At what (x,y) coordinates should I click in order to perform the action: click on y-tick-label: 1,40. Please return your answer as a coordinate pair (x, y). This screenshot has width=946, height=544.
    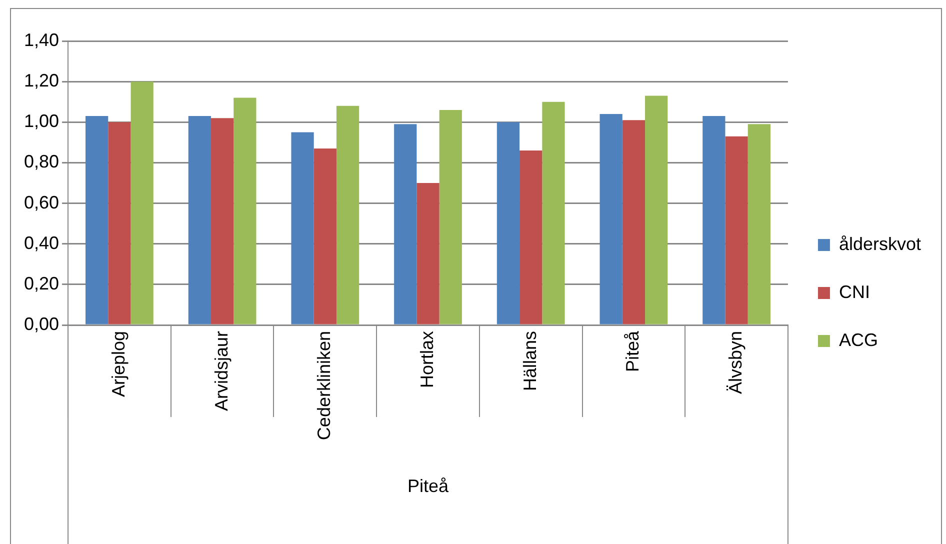
    Looking at the image, I should click on (42, 40).